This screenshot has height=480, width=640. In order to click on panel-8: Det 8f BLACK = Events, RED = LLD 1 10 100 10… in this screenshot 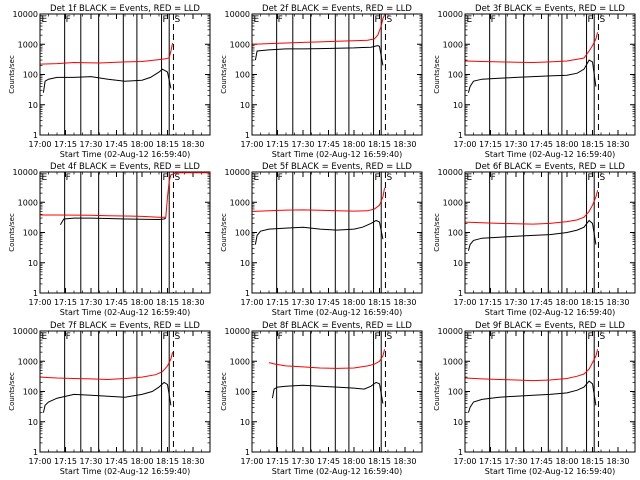, I will do `click(321, 398)`.